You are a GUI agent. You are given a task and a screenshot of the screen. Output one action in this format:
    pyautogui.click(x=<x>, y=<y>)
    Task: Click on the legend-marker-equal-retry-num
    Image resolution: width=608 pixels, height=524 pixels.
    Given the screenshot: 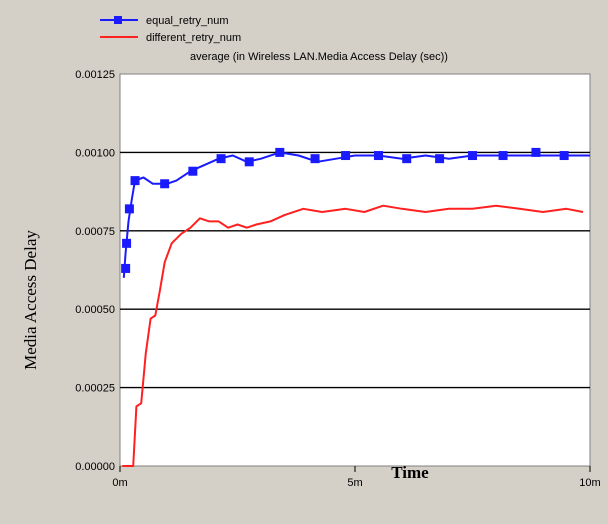 What is the action you would take?
    pyautogui.click(x=118, y=20)
    